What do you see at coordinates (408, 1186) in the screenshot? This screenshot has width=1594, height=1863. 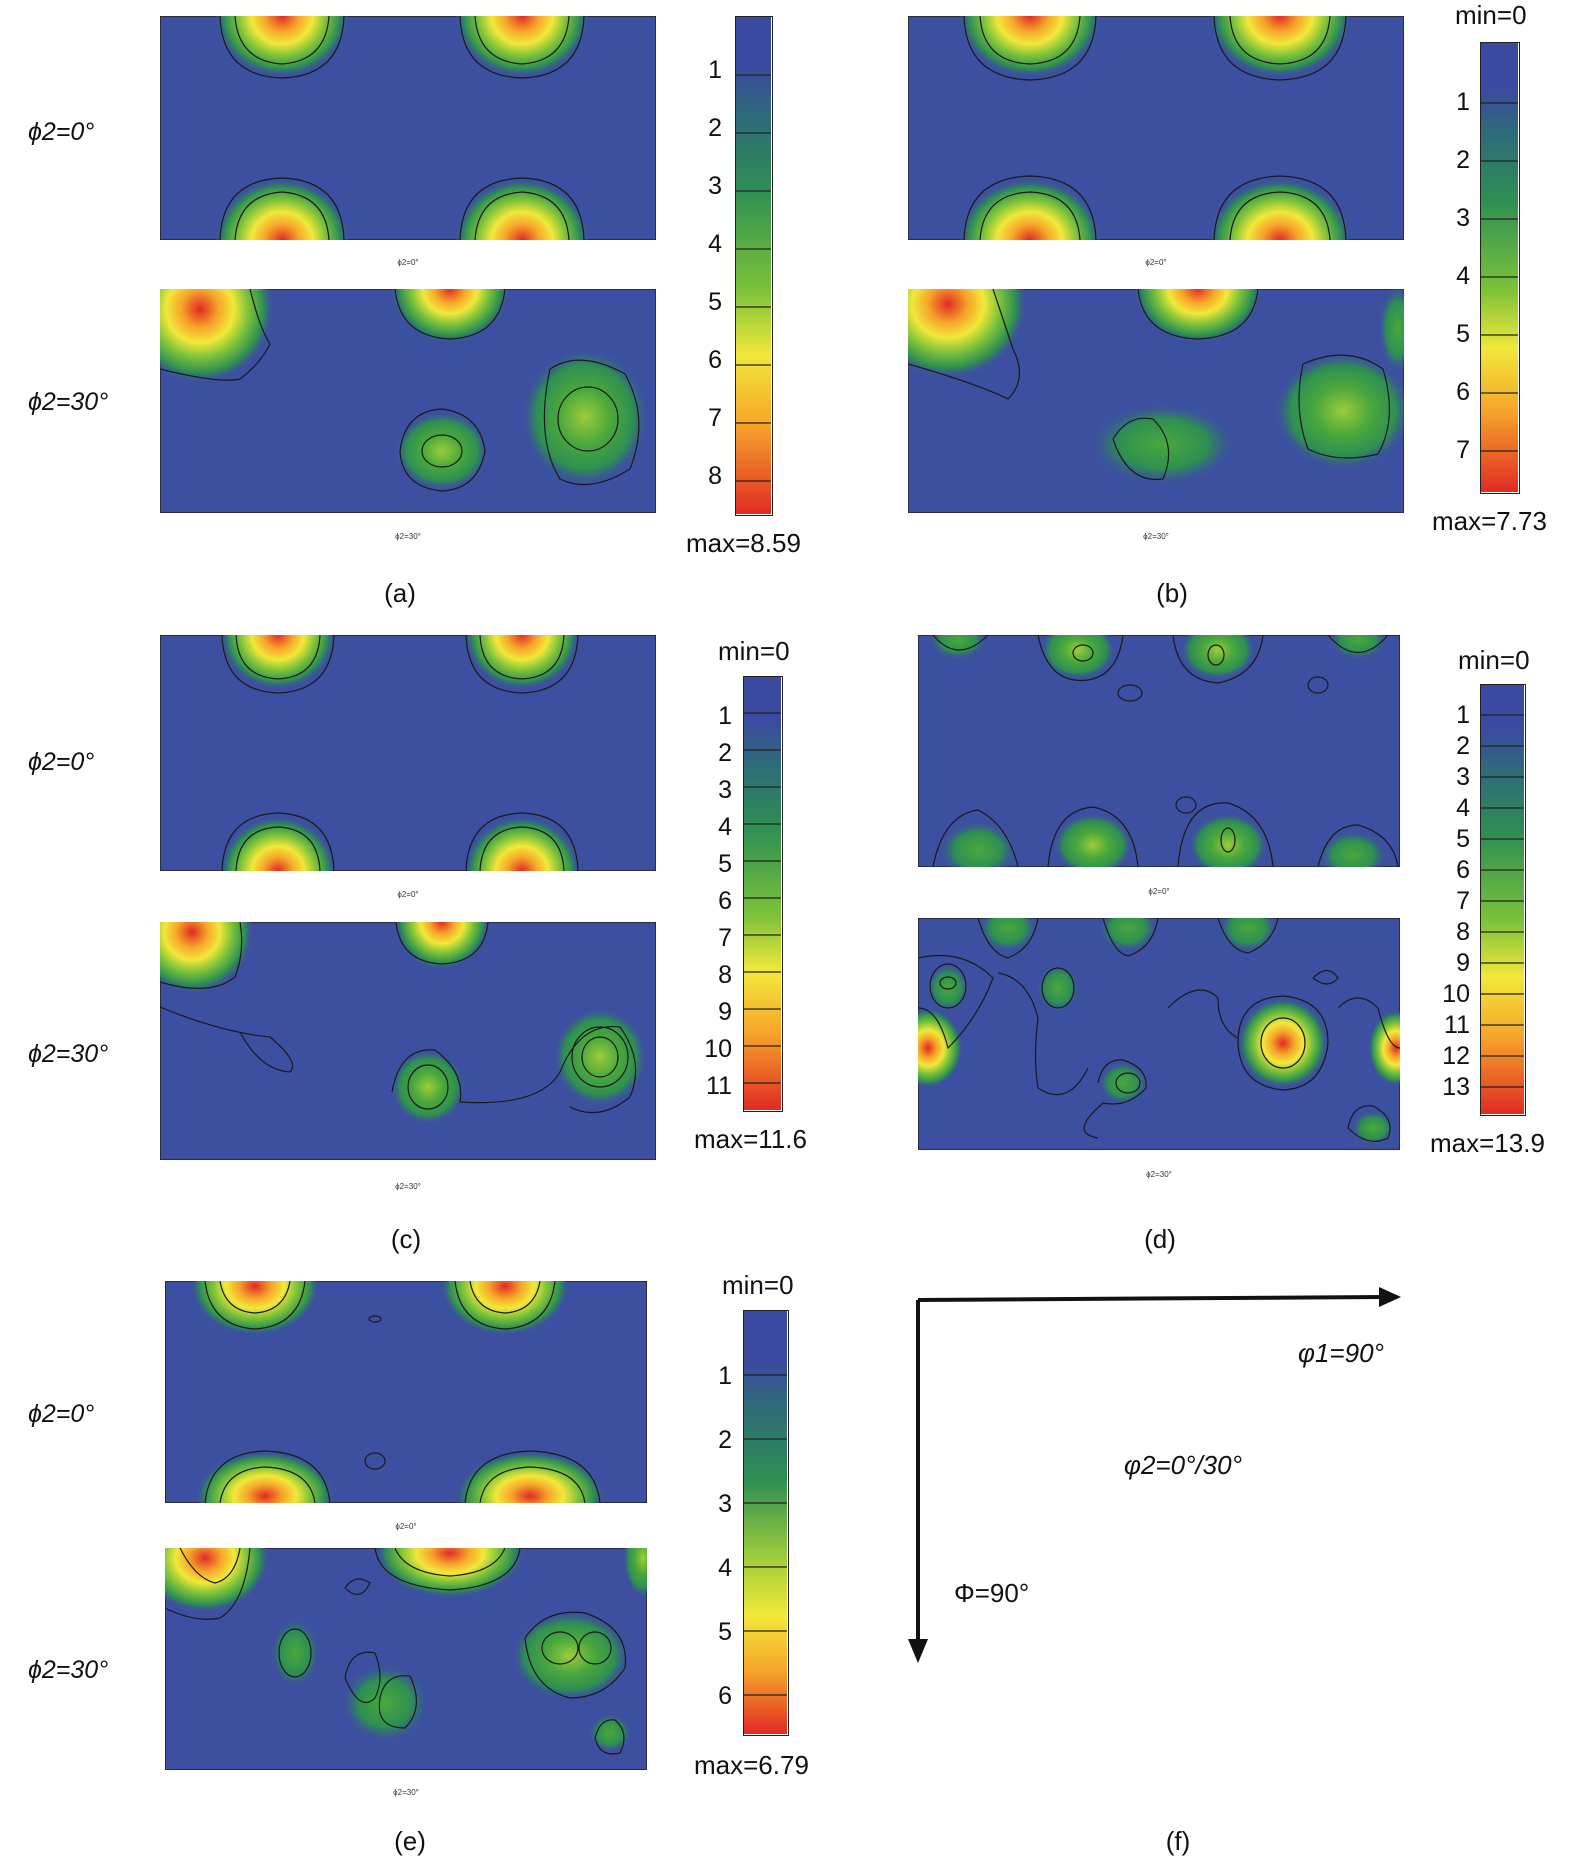 I see `caption-c-phi2-30: ϕ2=30°` at bounding box center [408, 1186].